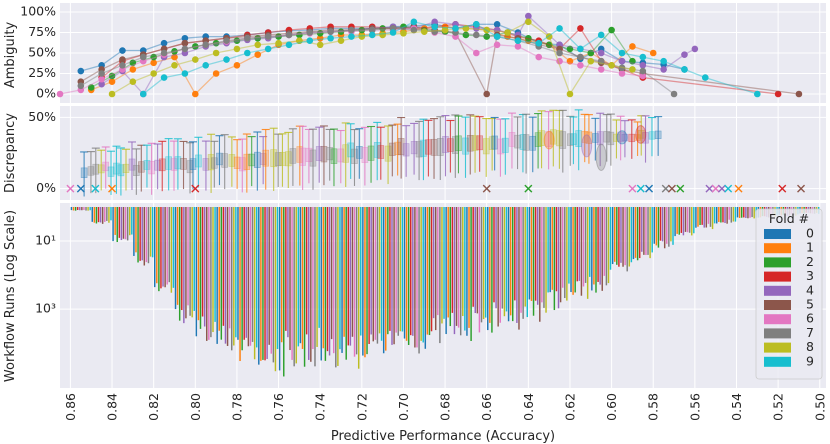 Image resolution: width=830 pixels, height=444 pixels. Describe the element at coordinates (278, 407) in the screenshot. I see `x-tick-label: 0.76` at that location.